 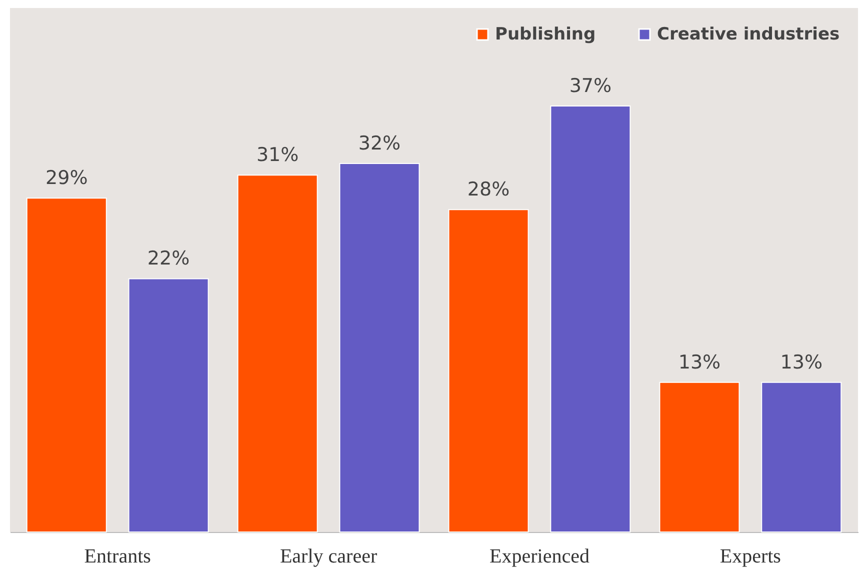 I want to click on x-tick-label: Early career, so click(x=329, y=557).